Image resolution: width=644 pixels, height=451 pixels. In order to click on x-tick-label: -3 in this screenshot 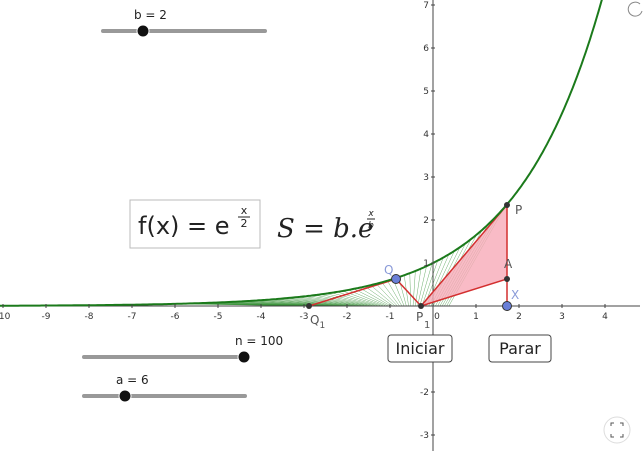, I will do `click(304, 317)`.